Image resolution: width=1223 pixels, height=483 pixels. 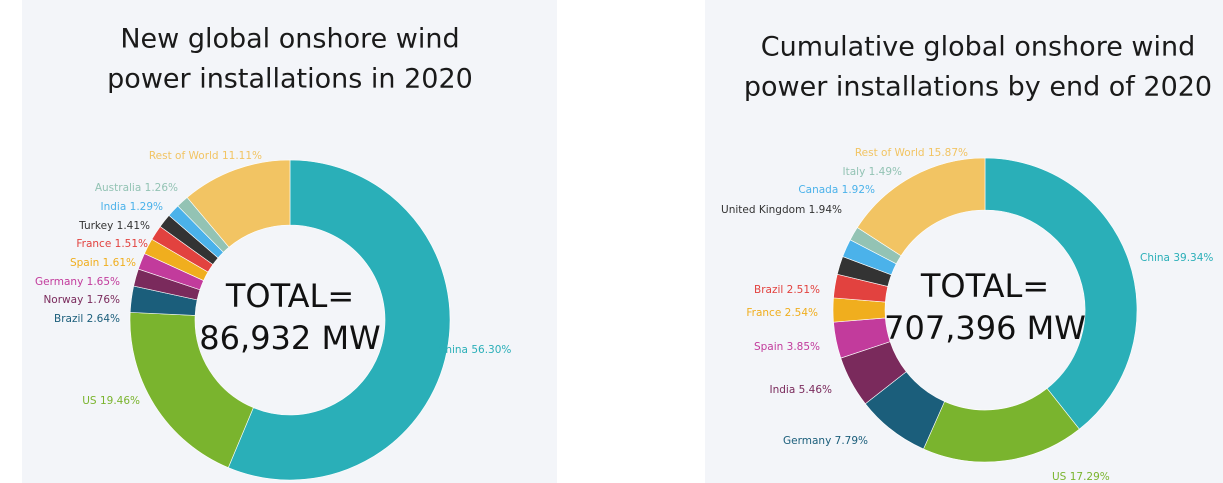 What do you see at coordinates (242, 156) in the screenshot?
I see `value-label: 11.11%` at bounding box center [242, 156].